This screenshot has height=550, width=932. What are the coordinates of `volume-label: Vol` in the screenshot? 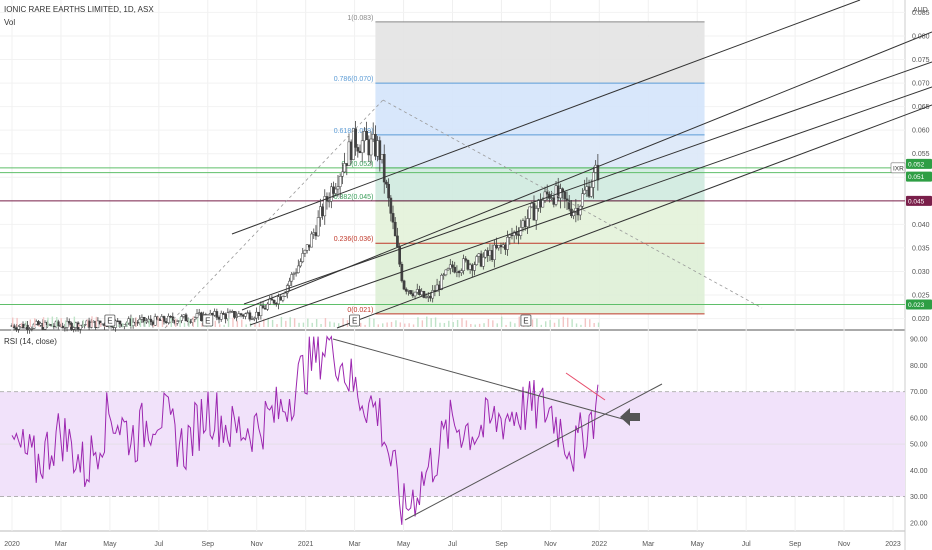 It's located at (9, 22).